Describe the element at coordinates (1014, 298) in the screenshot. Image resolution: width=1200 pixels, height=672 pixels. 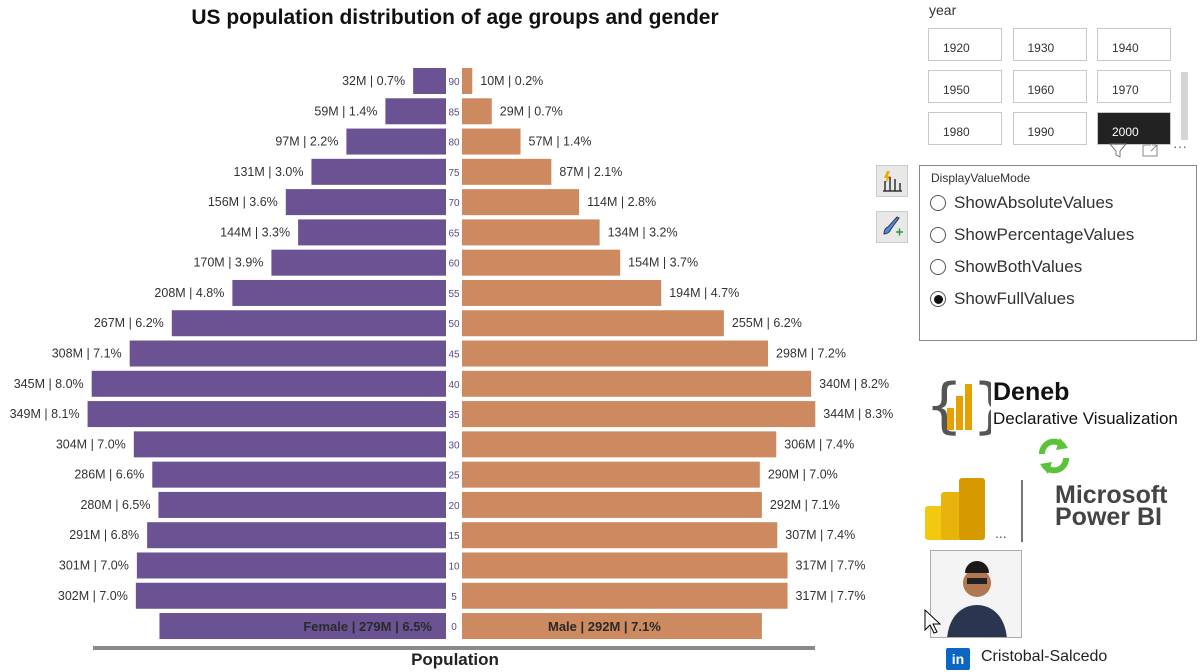
I see `radio-label: ShowFullValues` at that location.